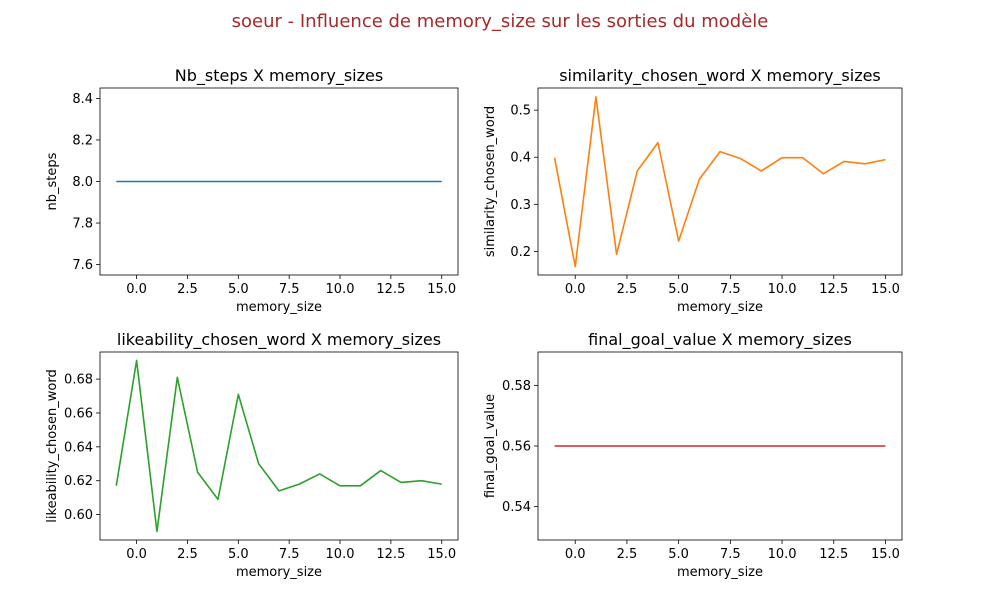 The width and height of the screenshot is (1000, 600). What do you see at coordinates (78, 481) in the screenshot?
I see `y-tick-label: 0.62` at bounding box center [78, 481].